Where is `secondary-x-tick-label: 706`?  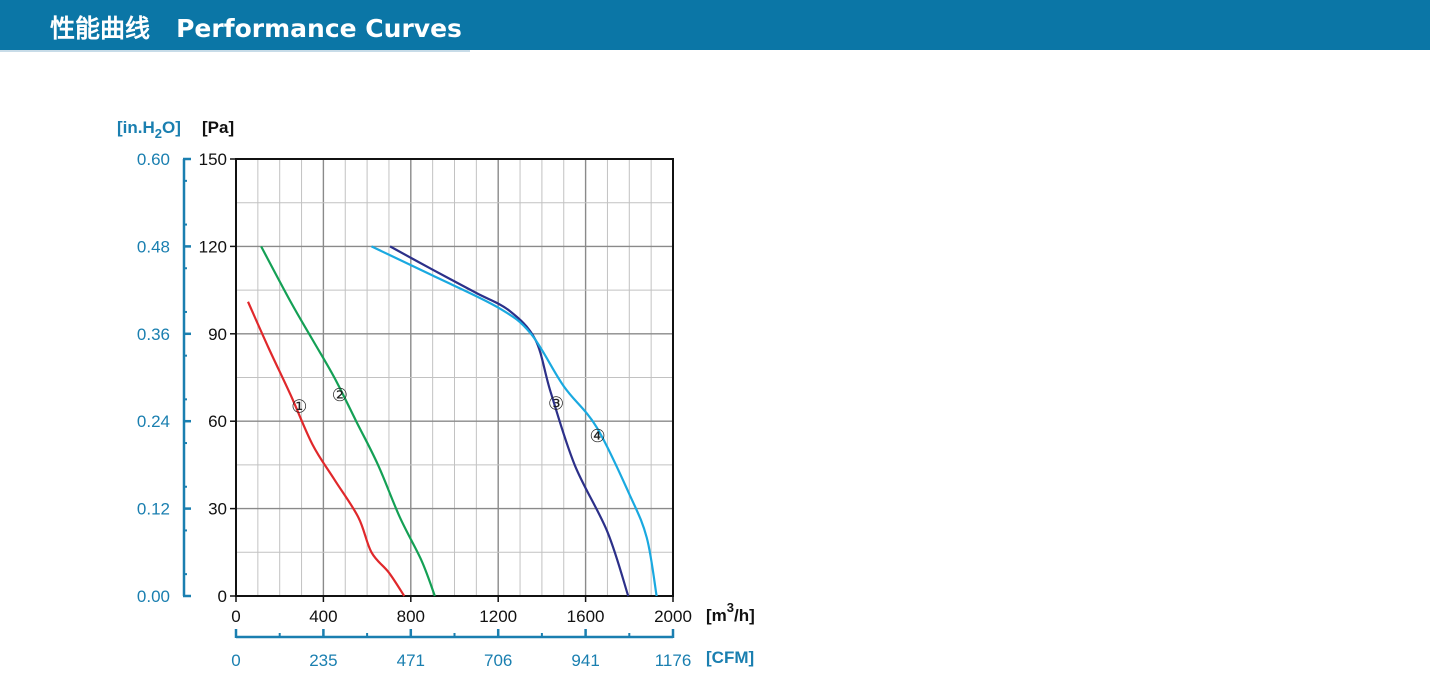
secondary-x-tick-label: 706 is located at coordinates (498, 660).